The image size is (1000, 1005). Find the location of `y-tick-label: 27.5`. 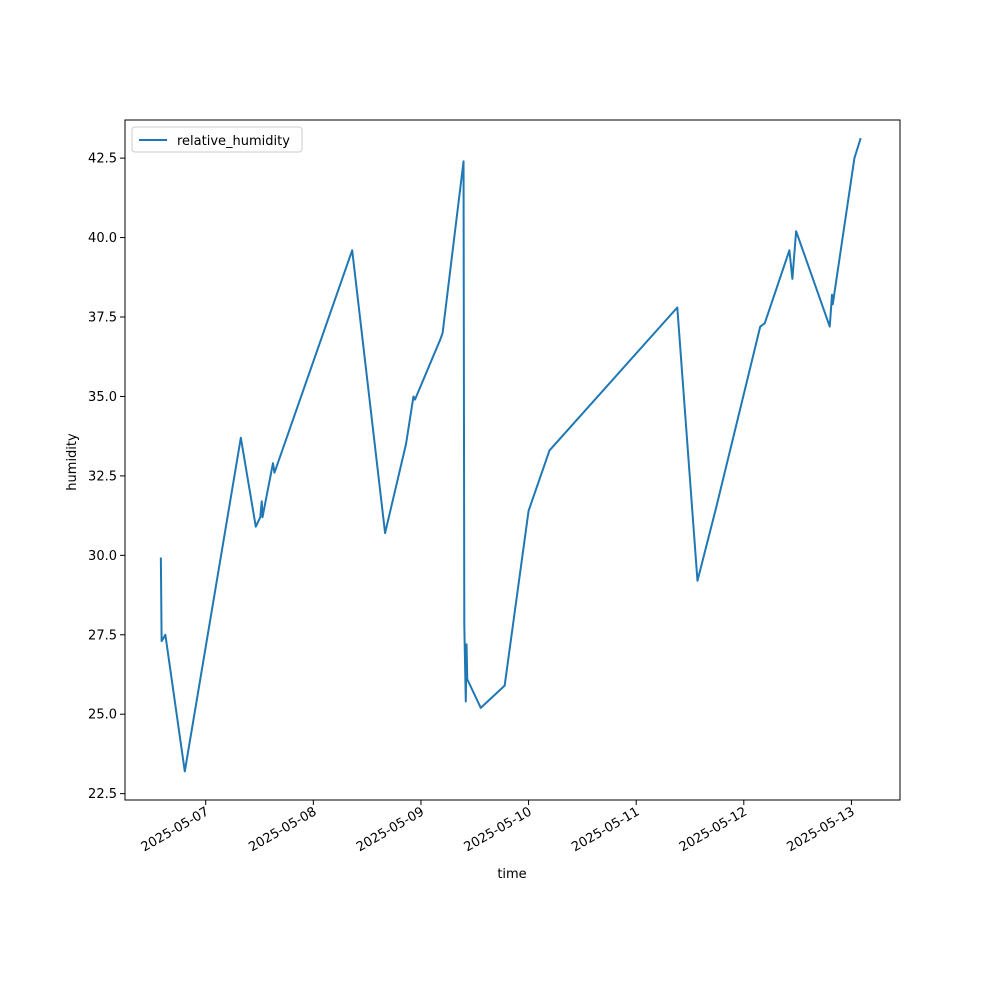

y-tick-label: 27.5 is located at coordinates (102, 635).